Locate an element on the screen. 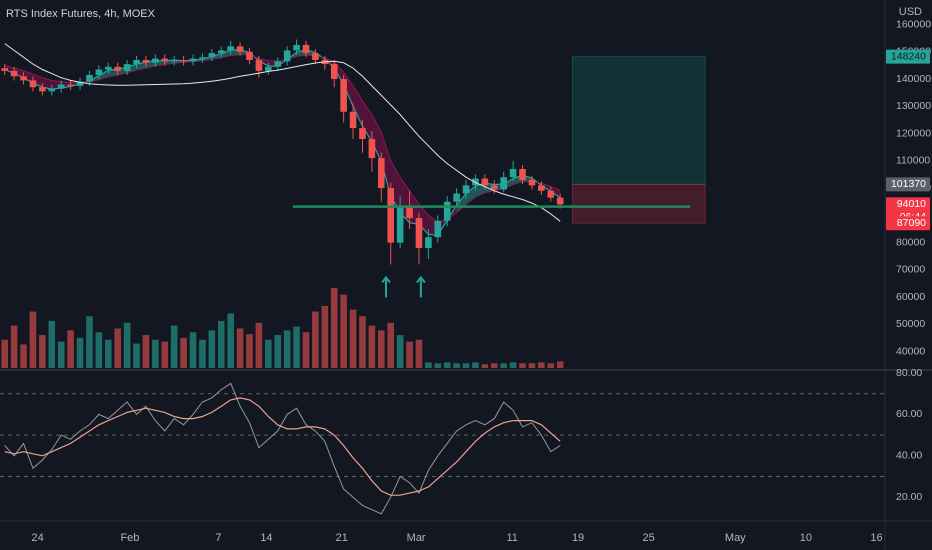  rsi-tick-label: 80.00 is located at coordinates (909, 373).